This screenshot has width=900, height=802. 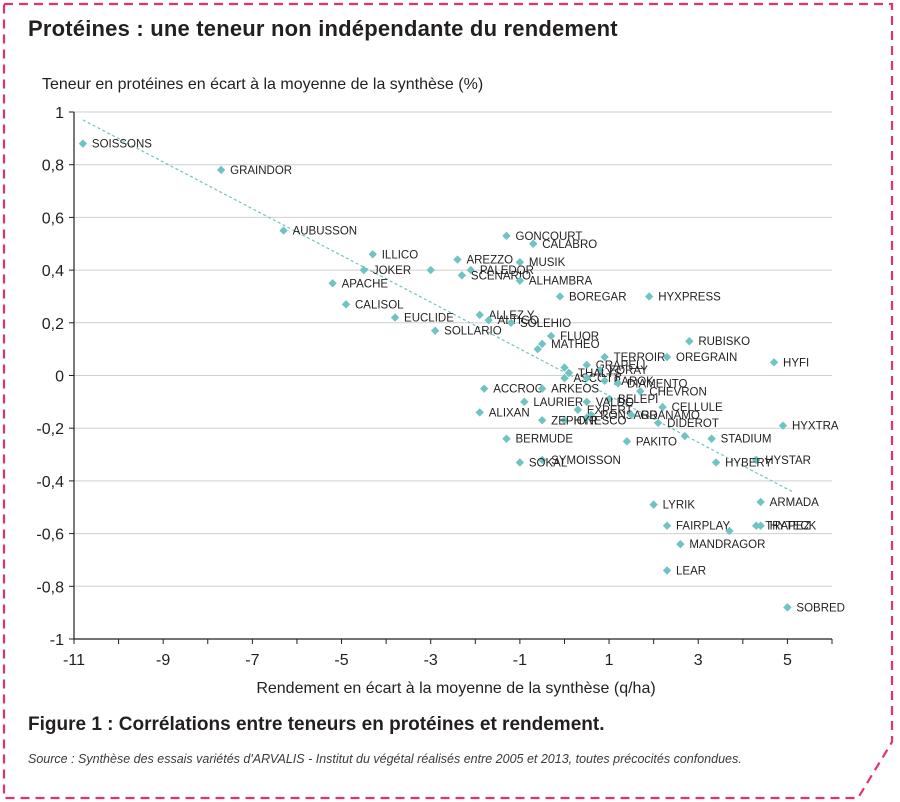 What do you see at coordinates (74, 660) in the screenshot?
I see `x-tick-label: -11` at bounding box center [74, 660].